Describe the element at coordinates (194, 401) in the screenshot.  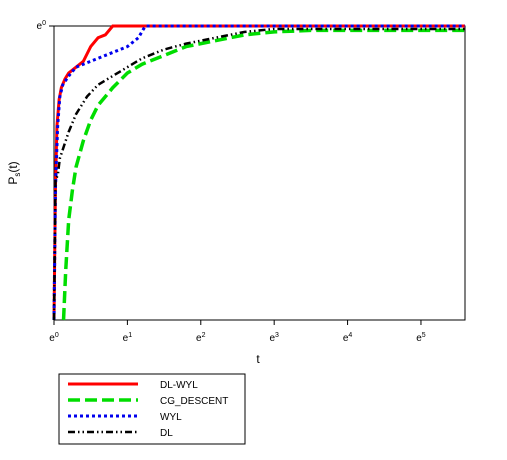
I see `legend-label: CG_DESCENT` at that location.